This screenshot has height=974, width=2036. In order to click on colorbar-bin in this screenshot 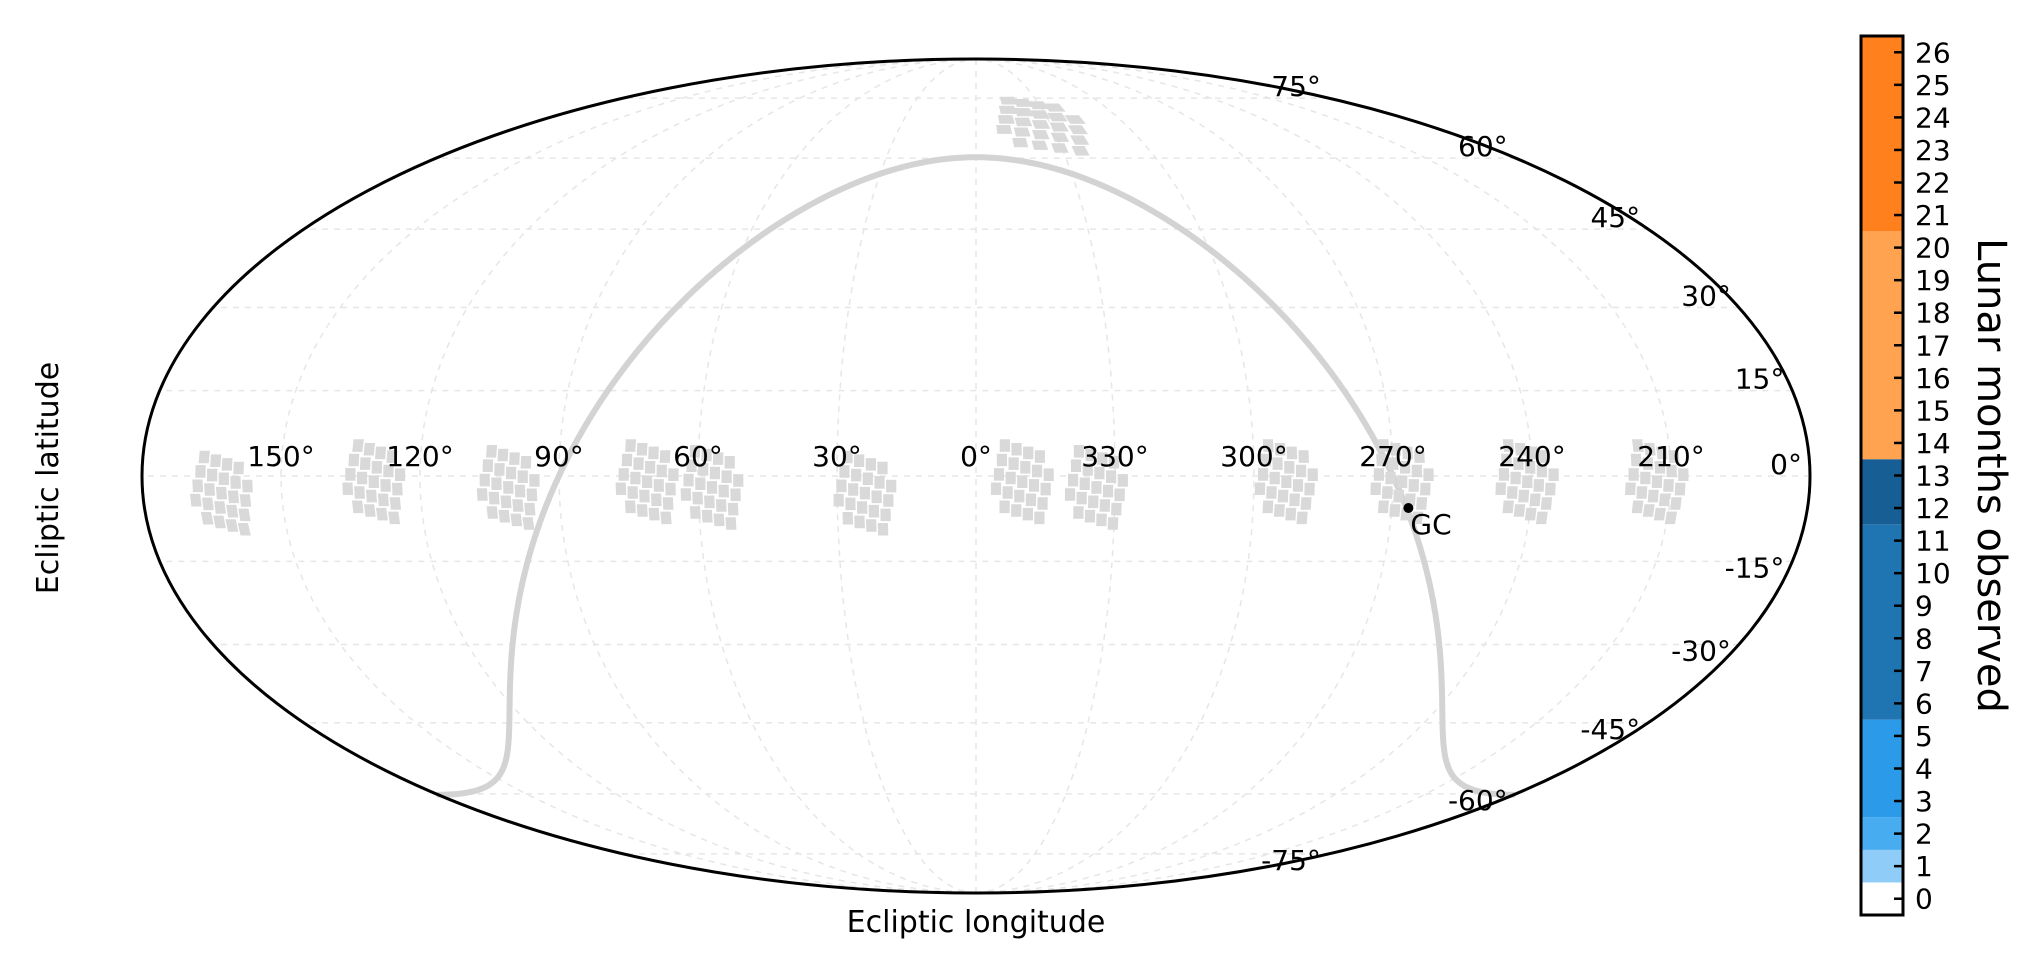, I will do `click(1882, 492)`.